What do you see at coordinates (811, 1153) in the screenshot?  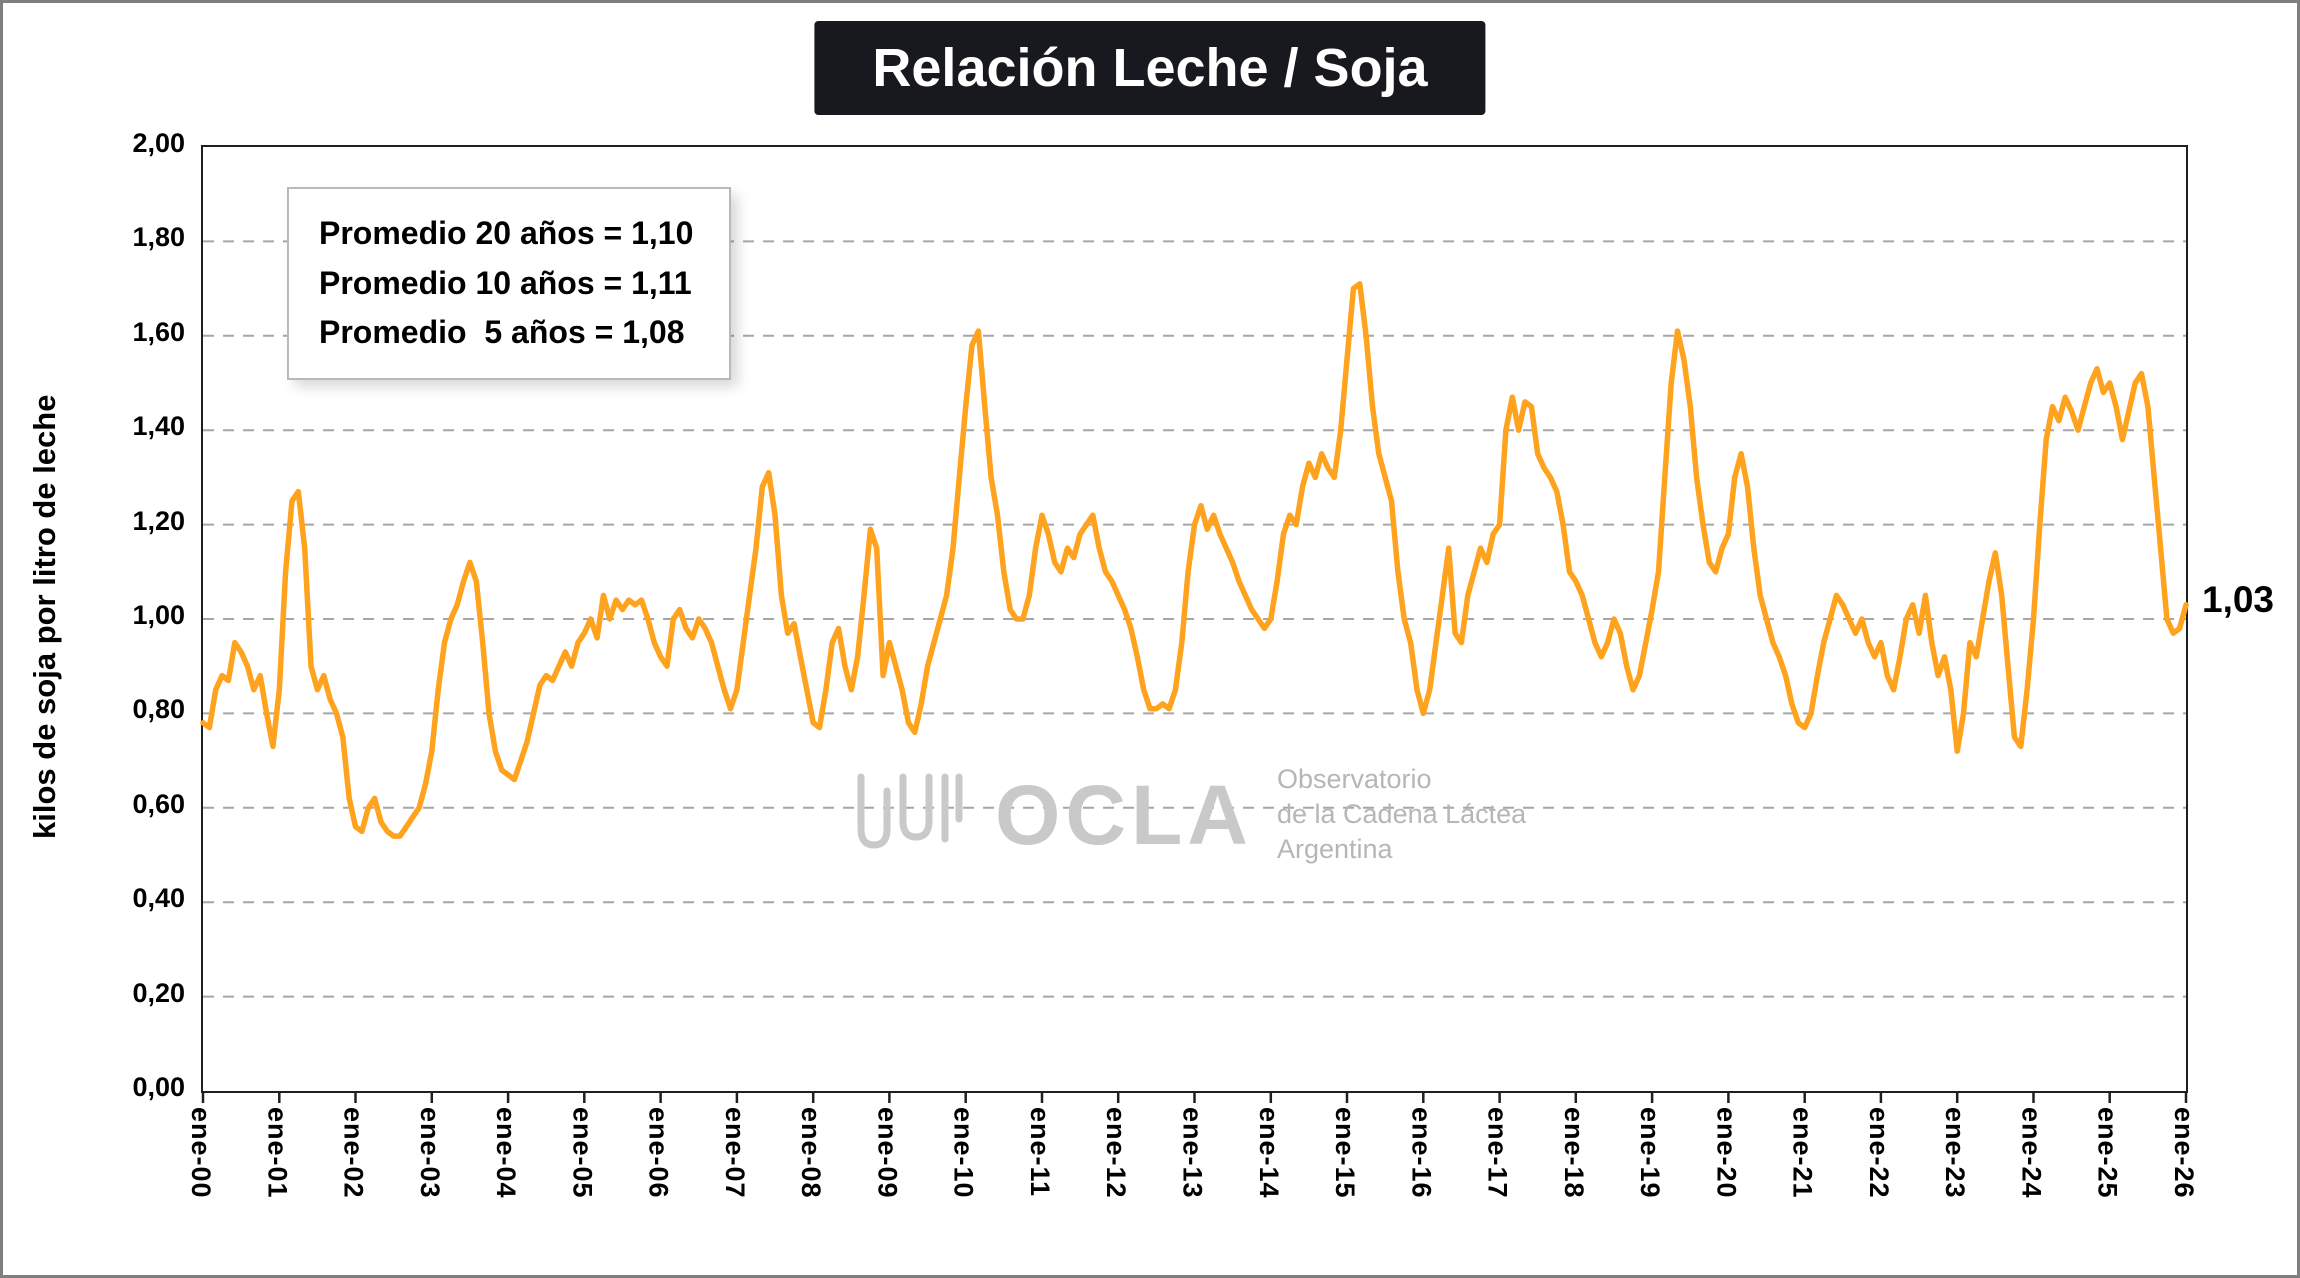 I see `x-tick-label: ene-08` at bounding box center [811, 1153].